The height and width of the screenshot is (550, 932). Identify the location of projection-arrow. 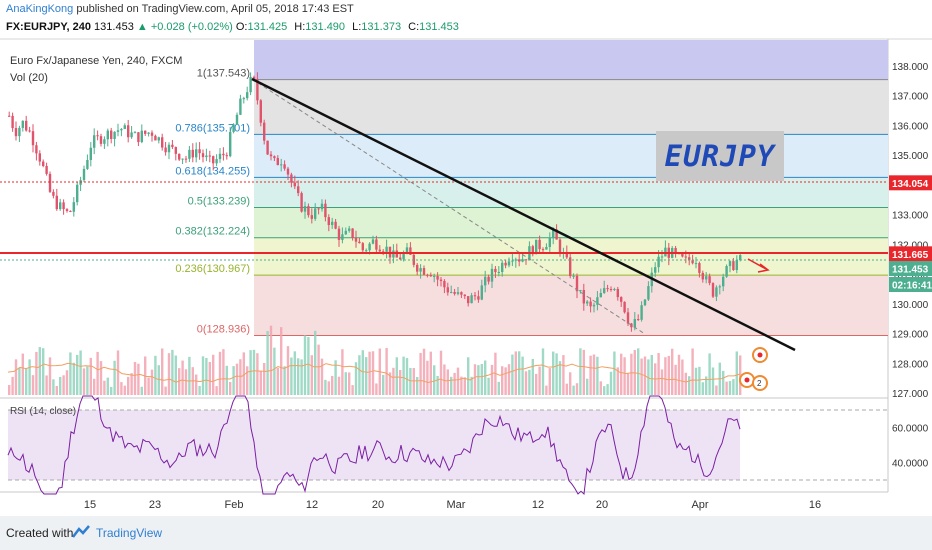
(757, 264).